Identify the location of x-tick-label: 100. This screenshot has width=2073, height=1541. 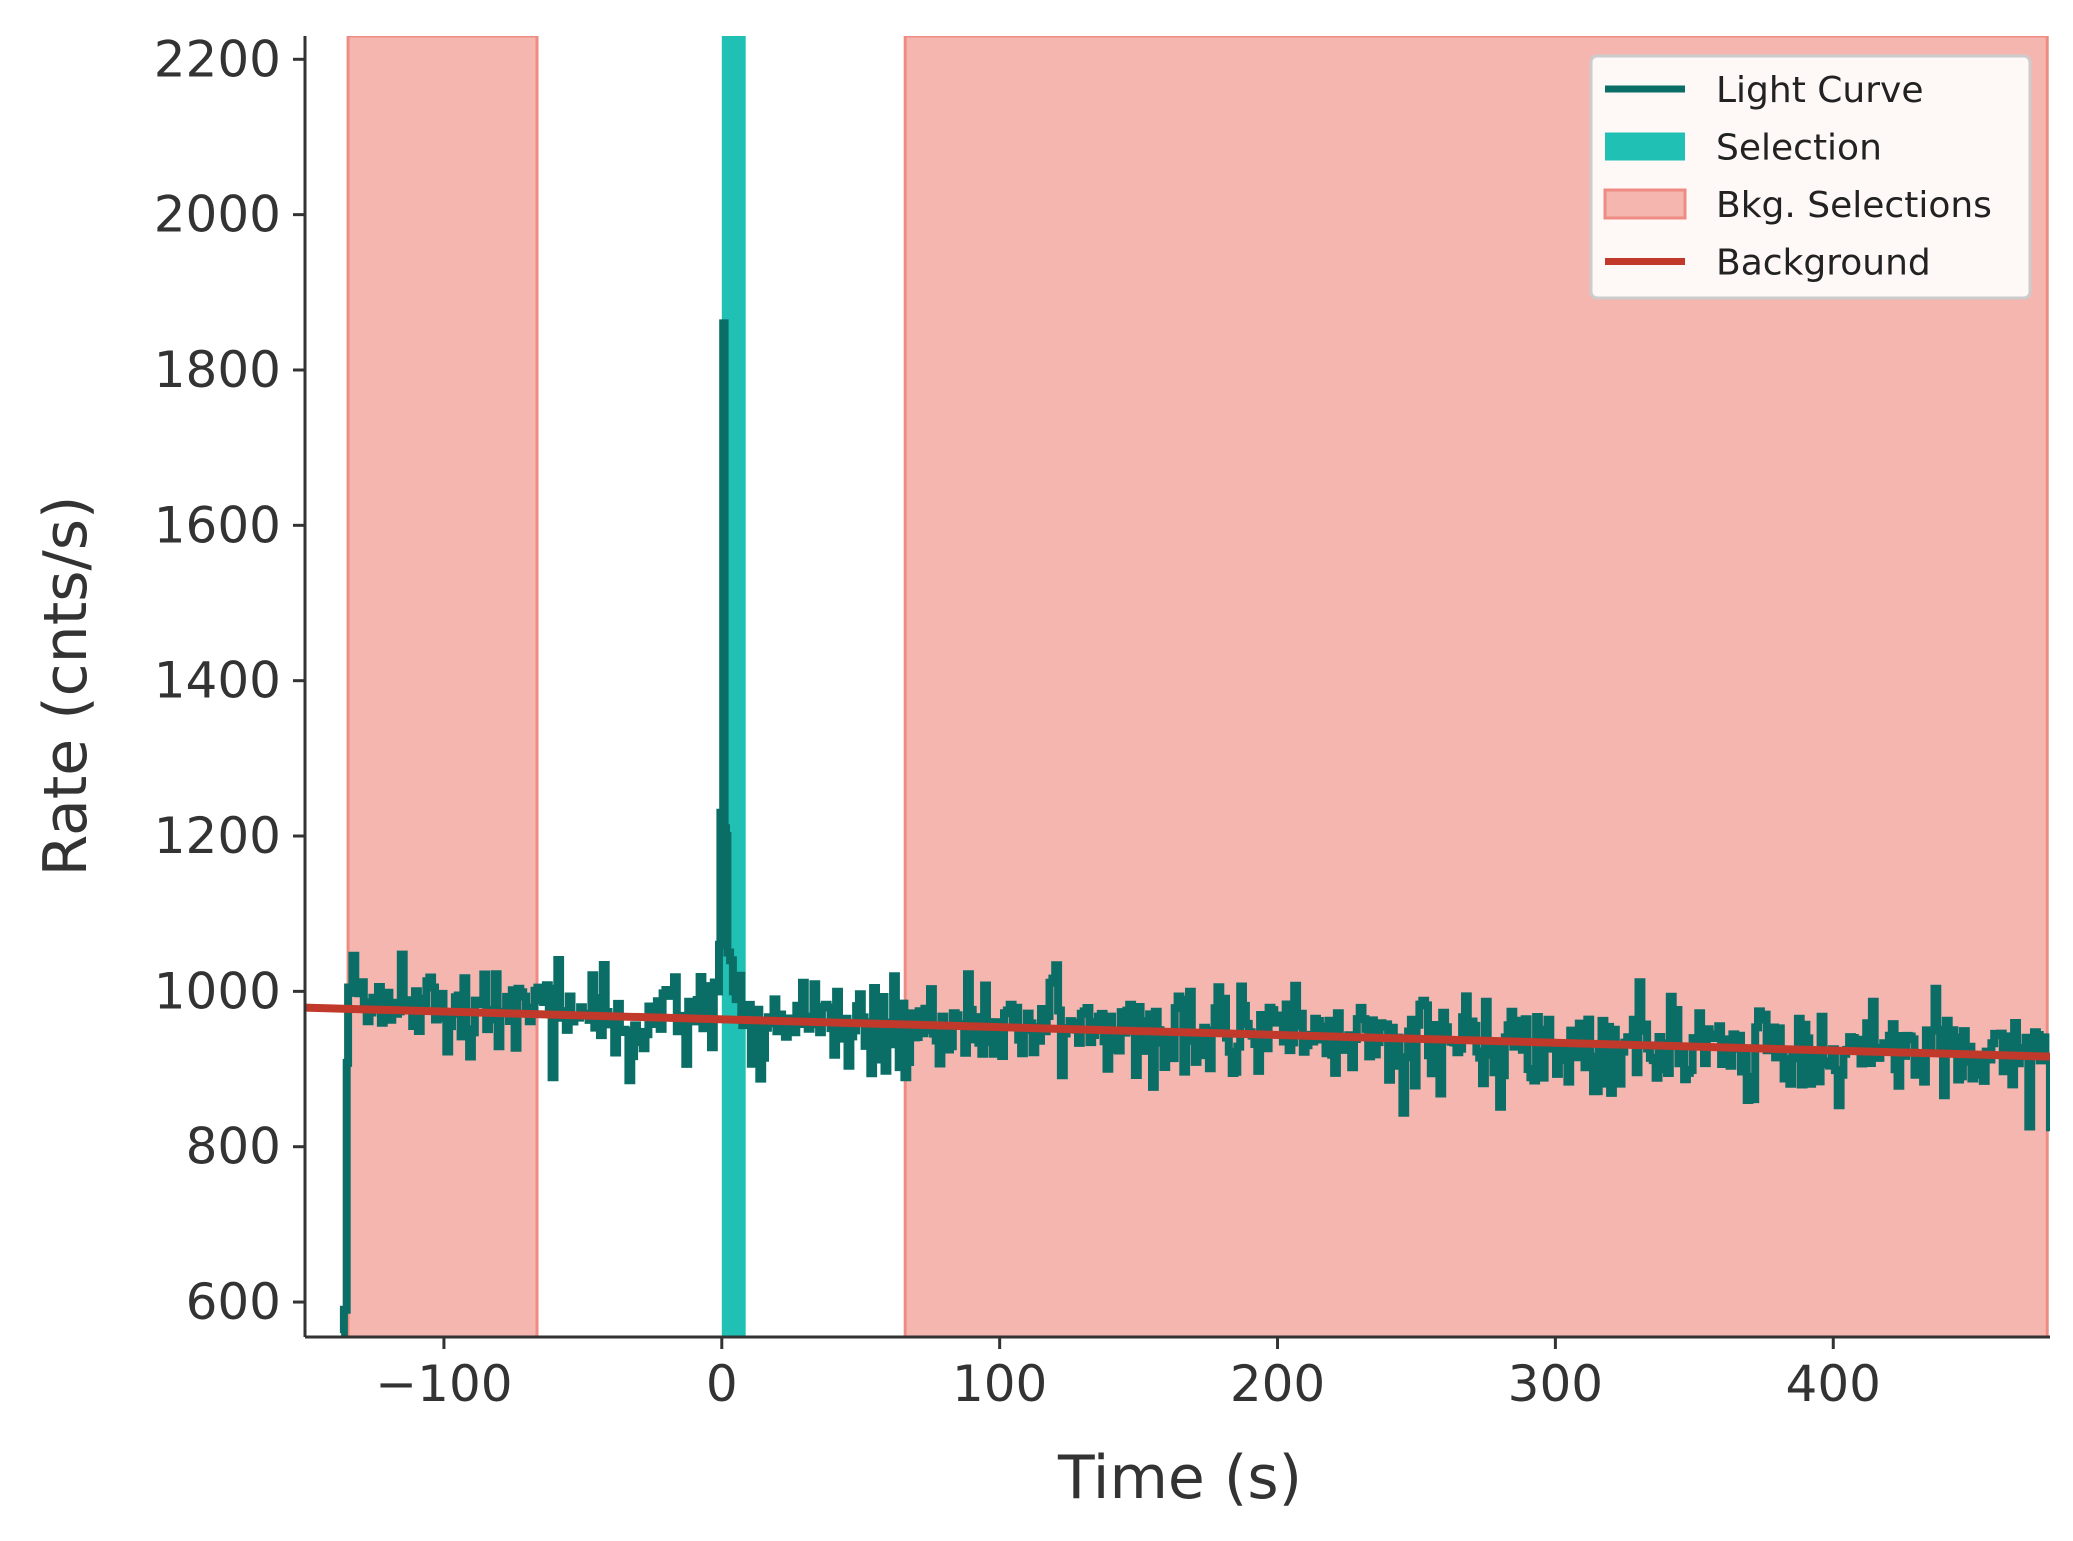
(999, 1384).